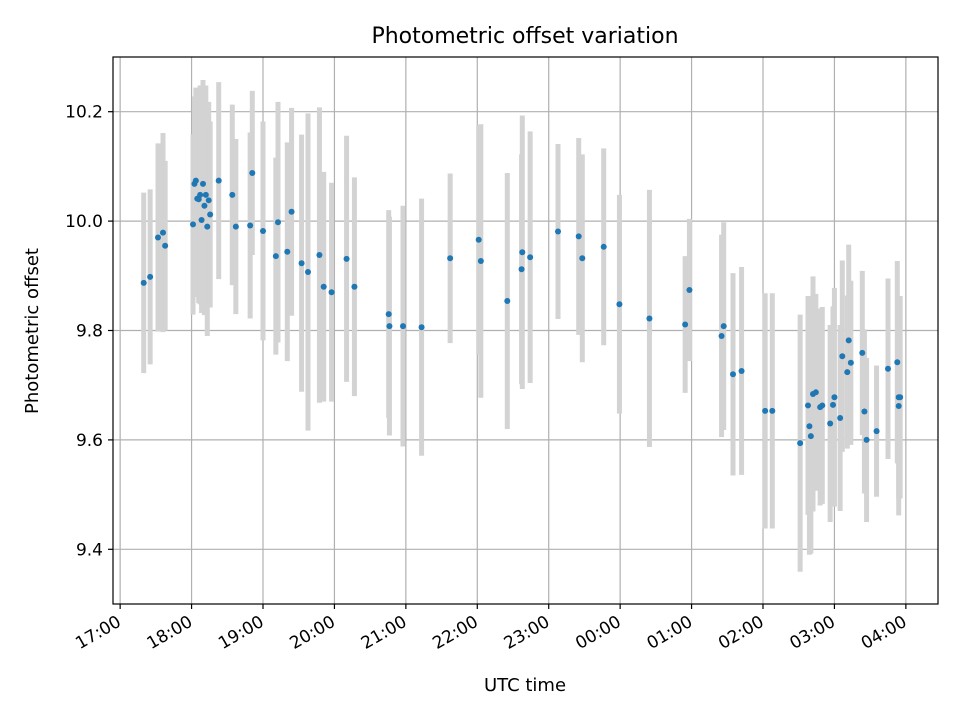 This screenshot has height=720, width=960. What do you see at coordinates (89, 550) in the screenshot?
I see `y-tick-label: 9.4` at bounding box center [89, 550].